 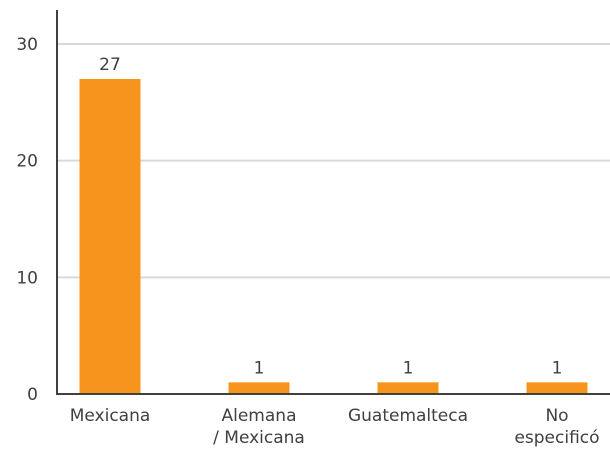 I want to click on category-label-0: Mexicana, so click(x=110, y=416).